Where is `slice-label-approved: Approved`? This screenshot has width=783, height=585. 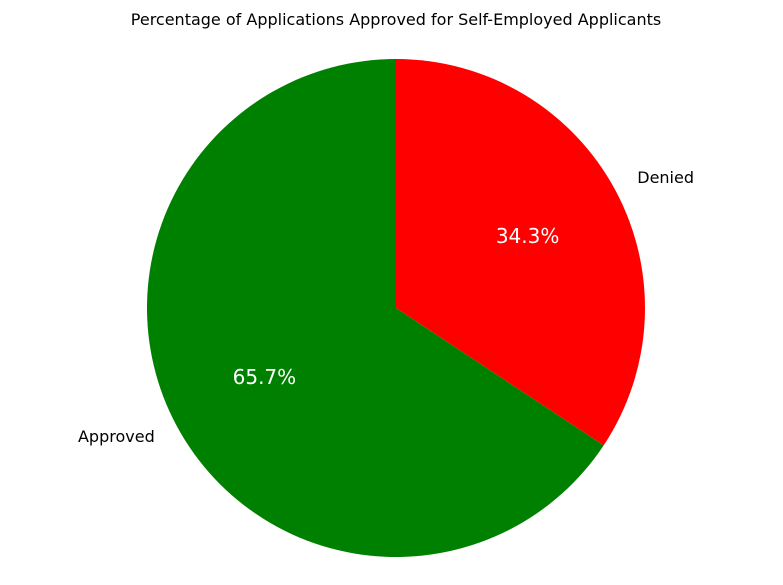 slice-label-approved: Approved is located at coordinates (116, 436).